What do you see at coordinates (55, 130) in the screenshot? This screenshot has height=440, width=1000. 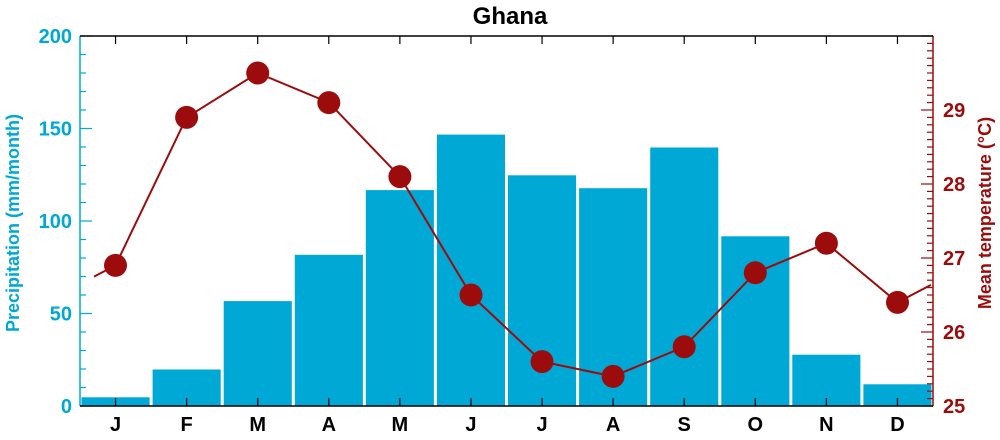 I see `precipitation-tick-label: 150` at bounding box center [55, 130].